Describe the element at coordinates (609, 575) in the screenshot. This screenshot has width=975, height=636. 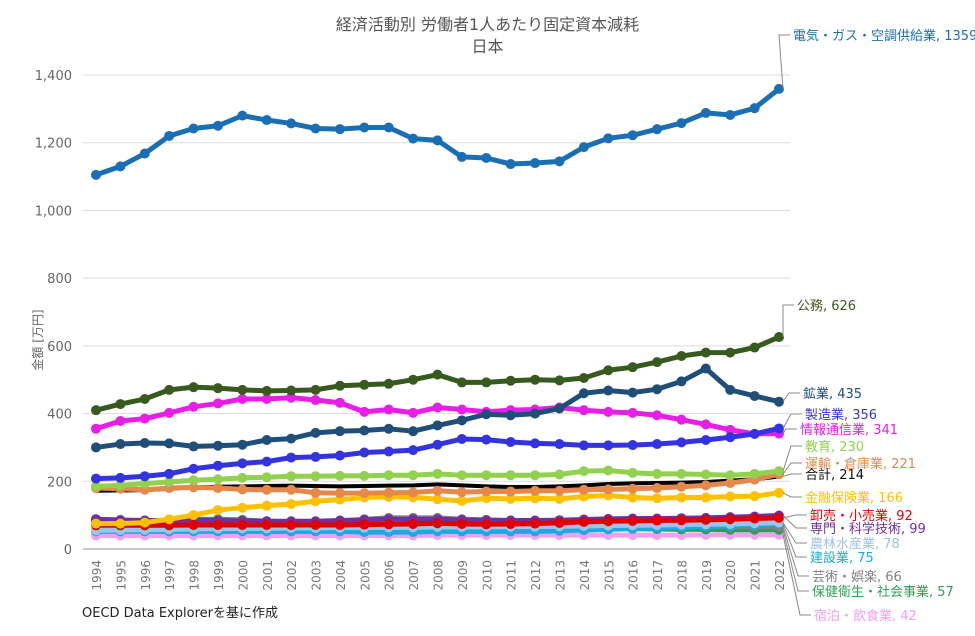
I see `x-tick-label: 2015` at that location.